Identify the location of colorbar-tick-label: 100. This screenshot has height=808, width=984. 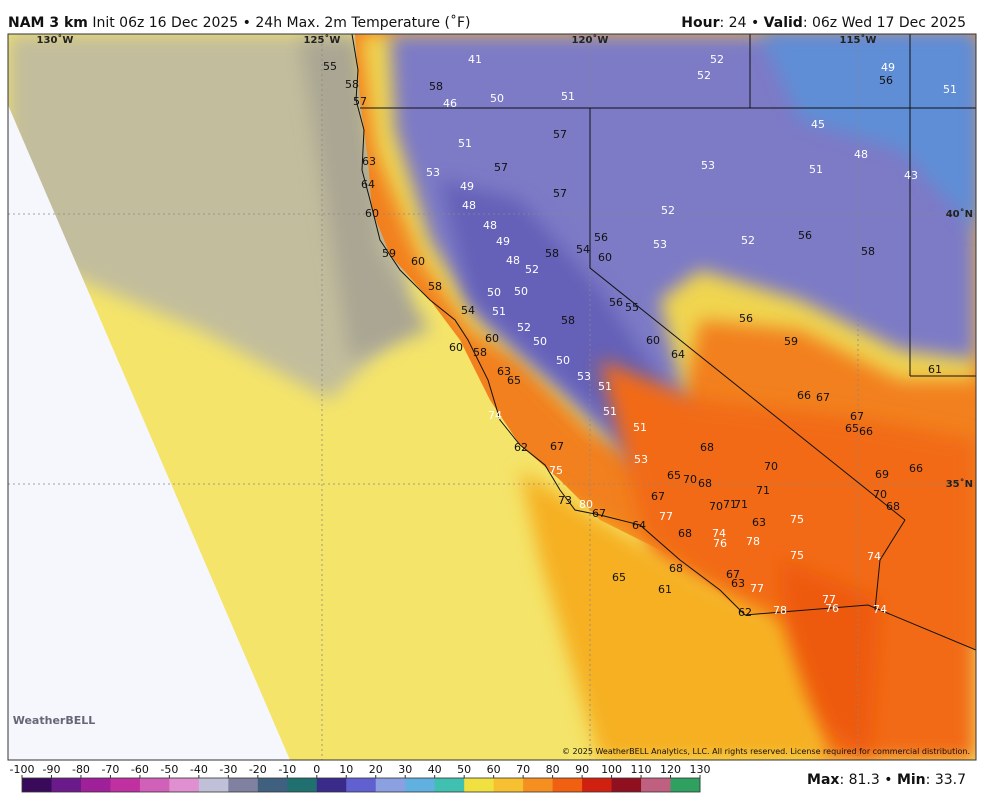
(611, 769).